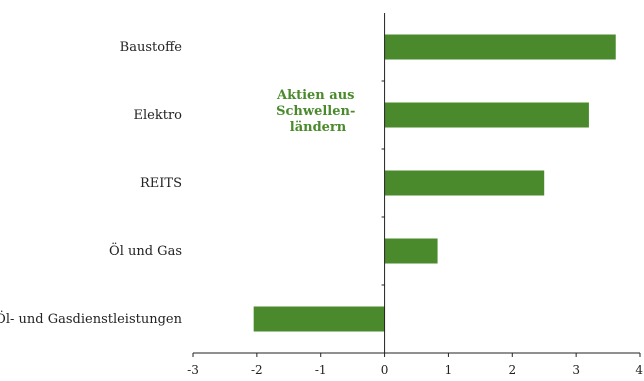 This screenshot has height=381, width=644. I want to click on category-label-4: Öl- und Gasdienstleistungen, so click(91, 318).